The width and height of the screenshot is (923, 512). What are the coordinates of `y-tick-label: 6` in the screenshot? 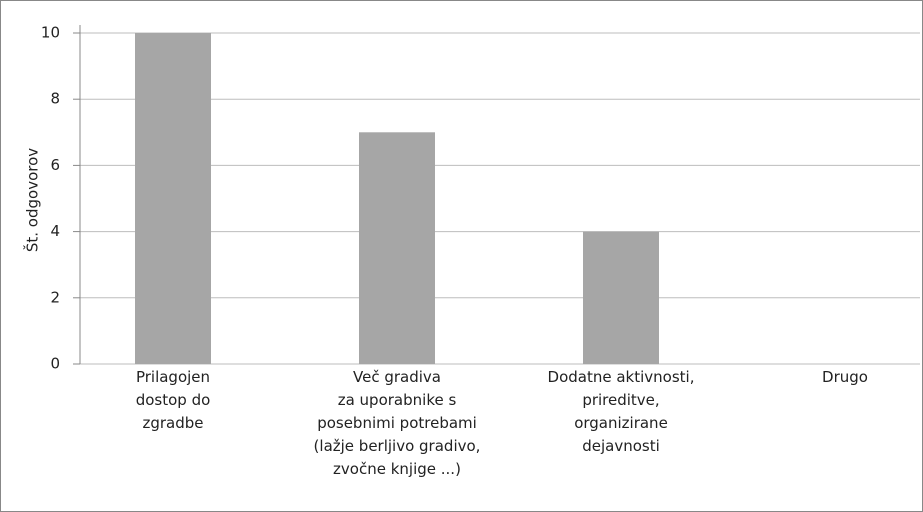 It's located at (55, 165).